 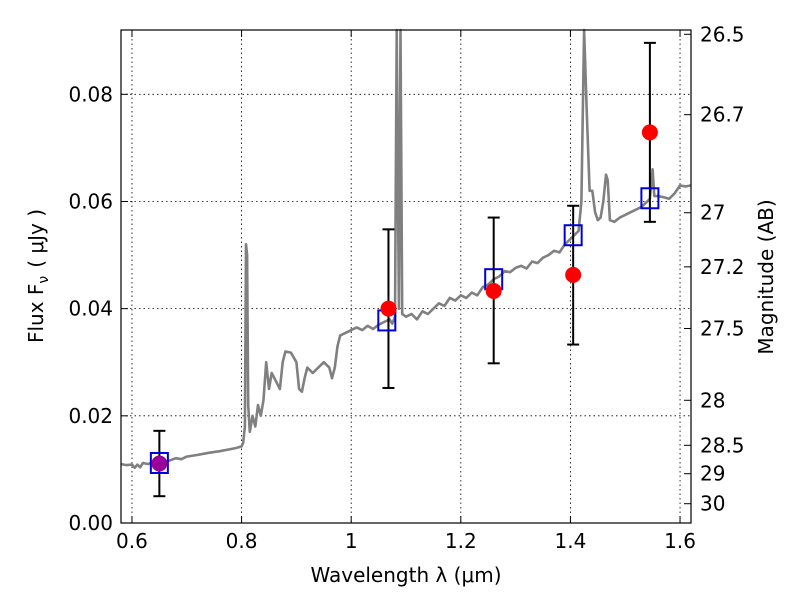 What do you see at coordinates (90, 416) in the screenshot?
I see `y-tick-label: 0.02` at bounding box center [90, 416].